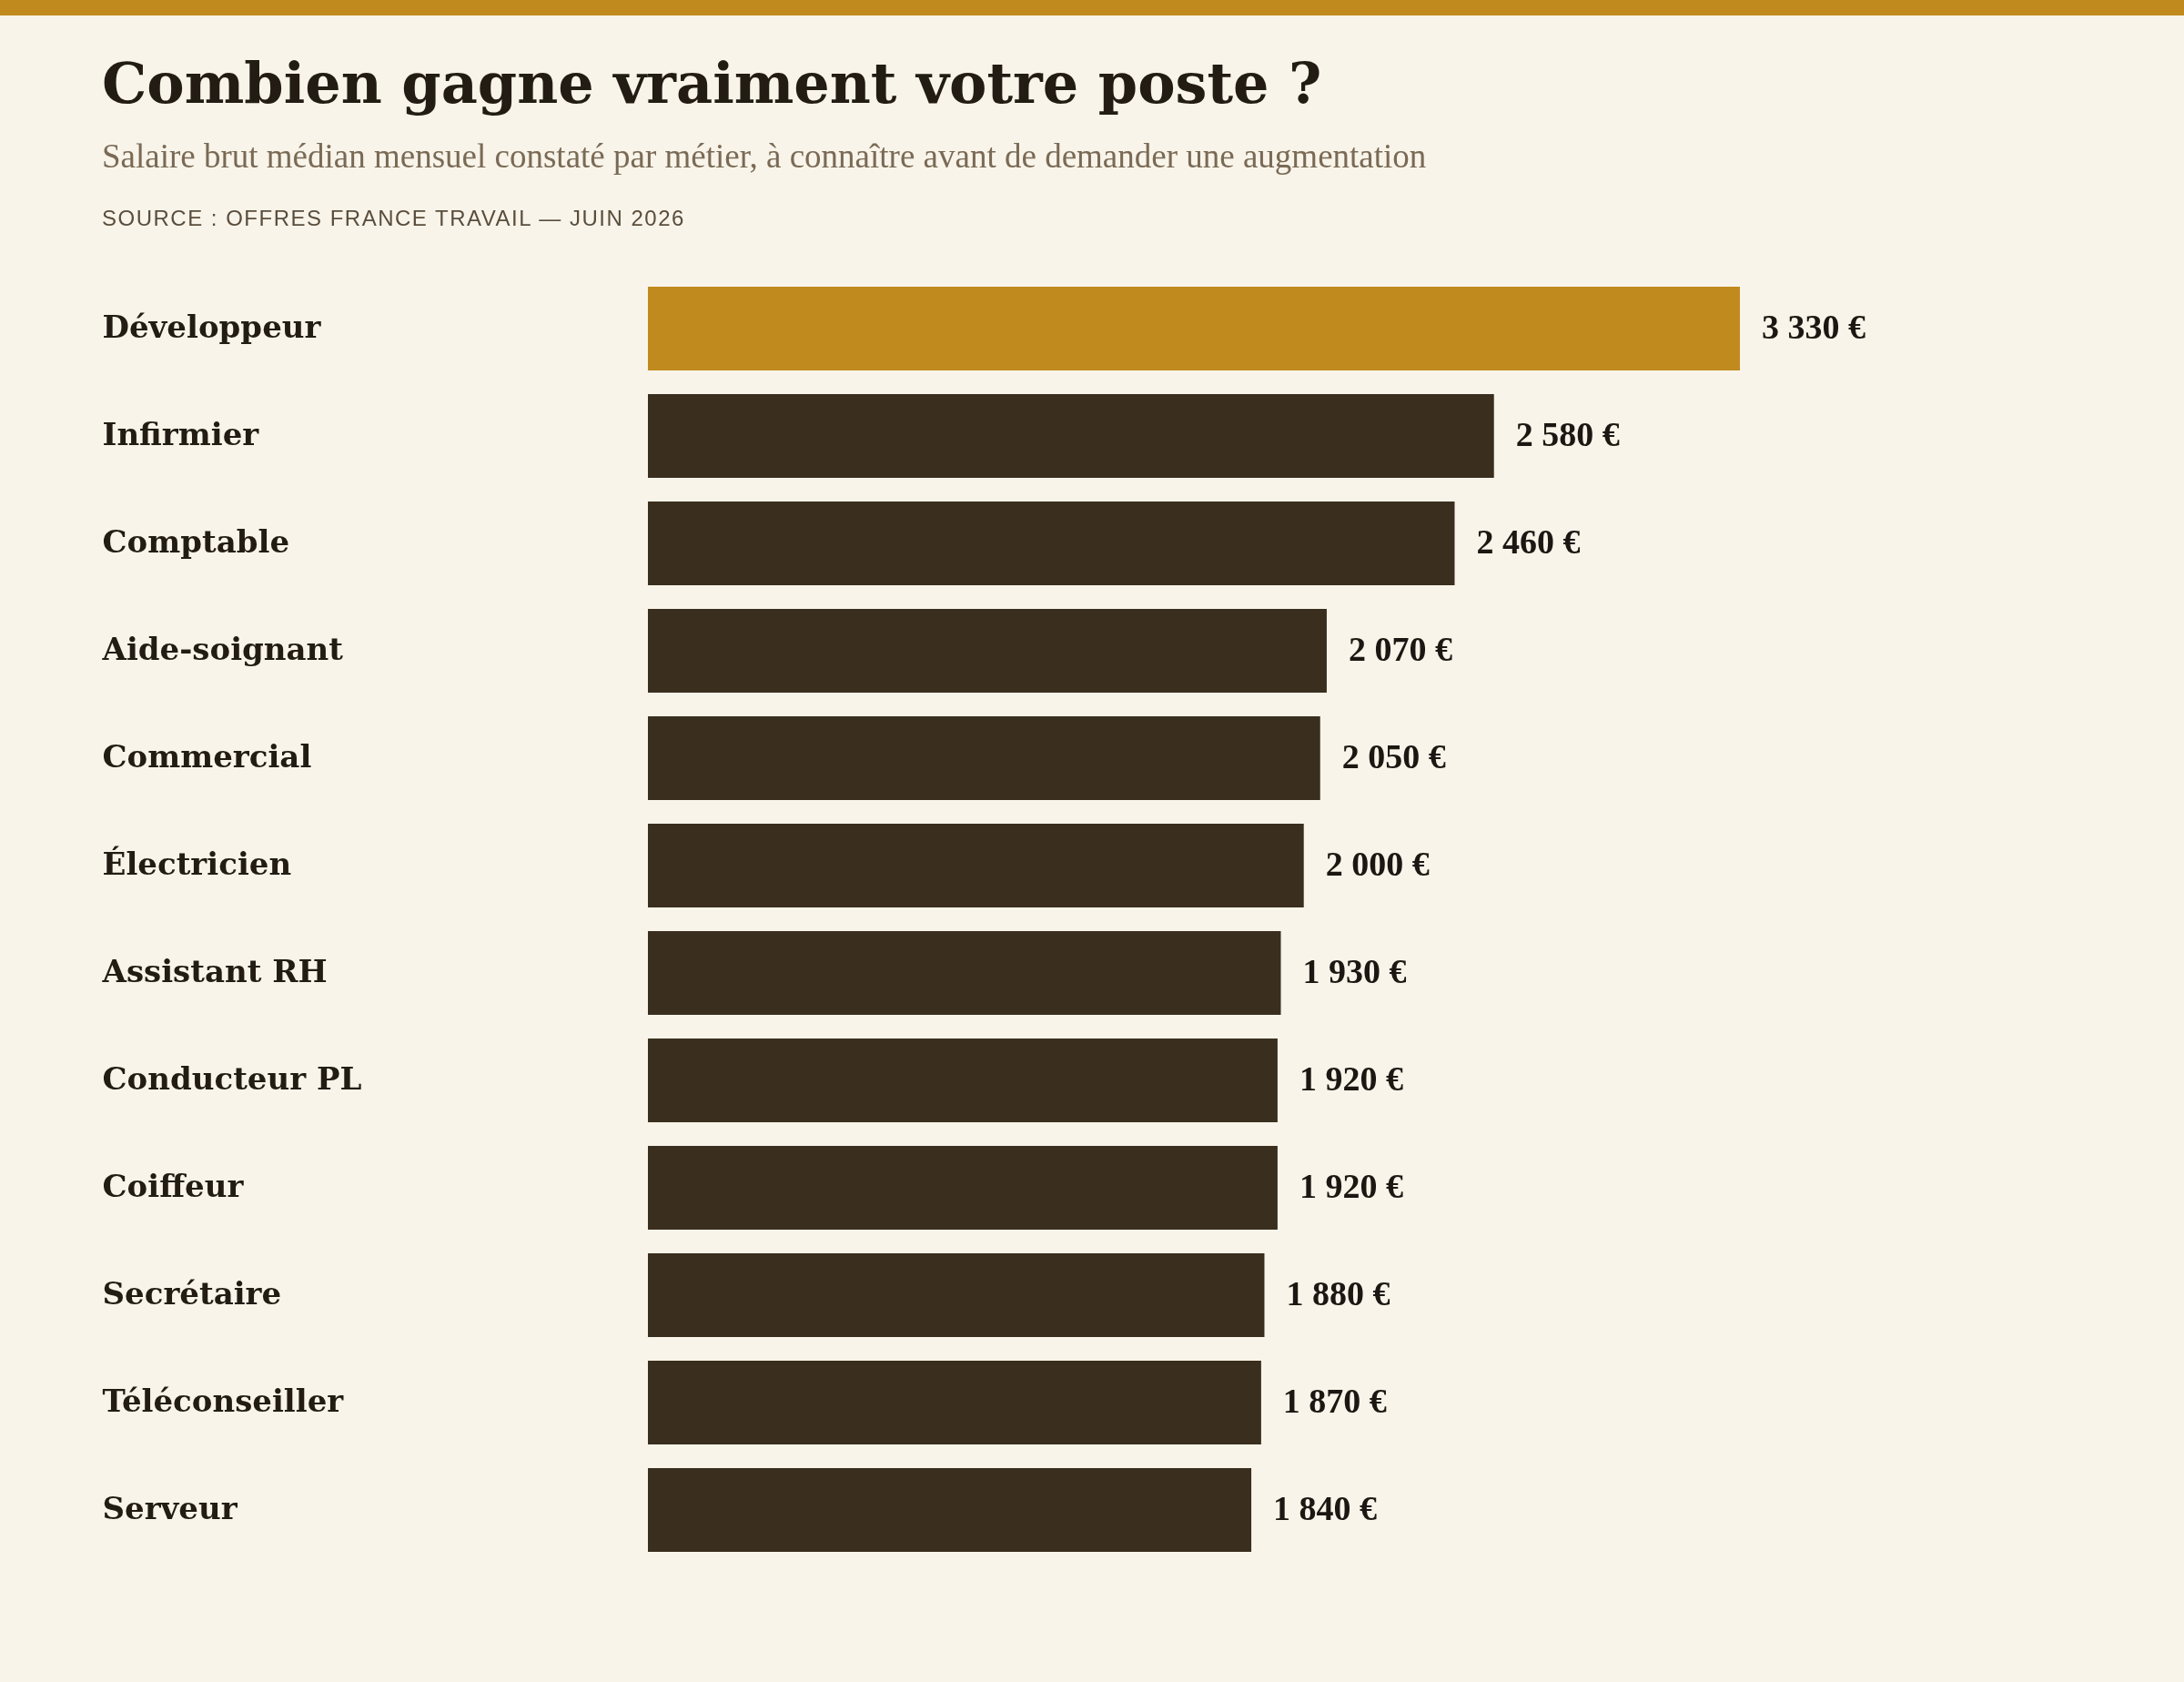 This screenshot has height=1682, width=2184. What do you see at coordinates (223, 649) in the screenshot?
I see `y-tick-label: Aide-soignant` at bounding box center [223, 649].